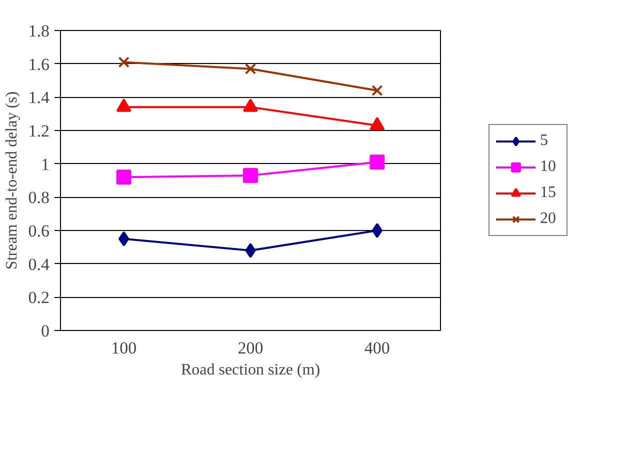 This screenshot has width=623, height=468. I want to click on x-tick-label: 100, so click(124, 348).